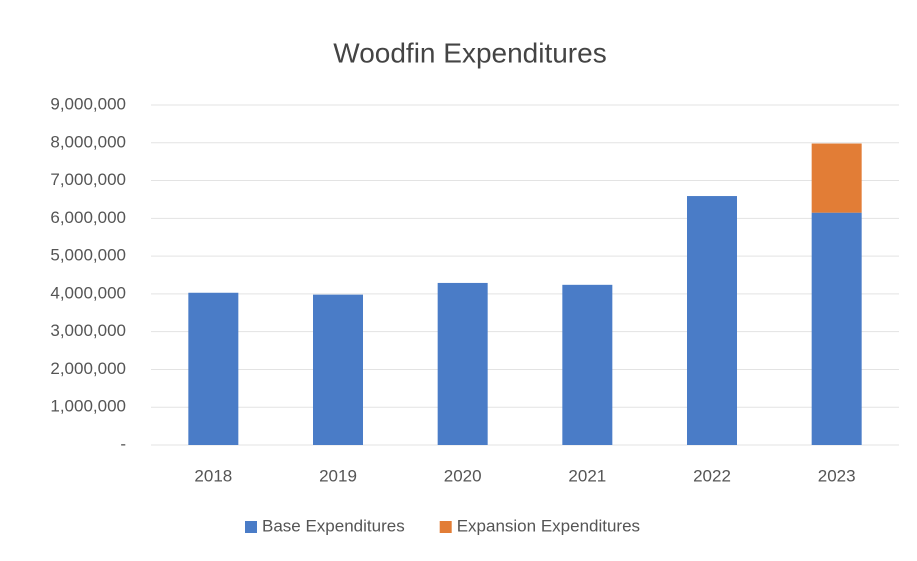  Describe the element at coordinates (88, 292) in the screenshot. I see `y-tick-label: 4,000,000` at that location.